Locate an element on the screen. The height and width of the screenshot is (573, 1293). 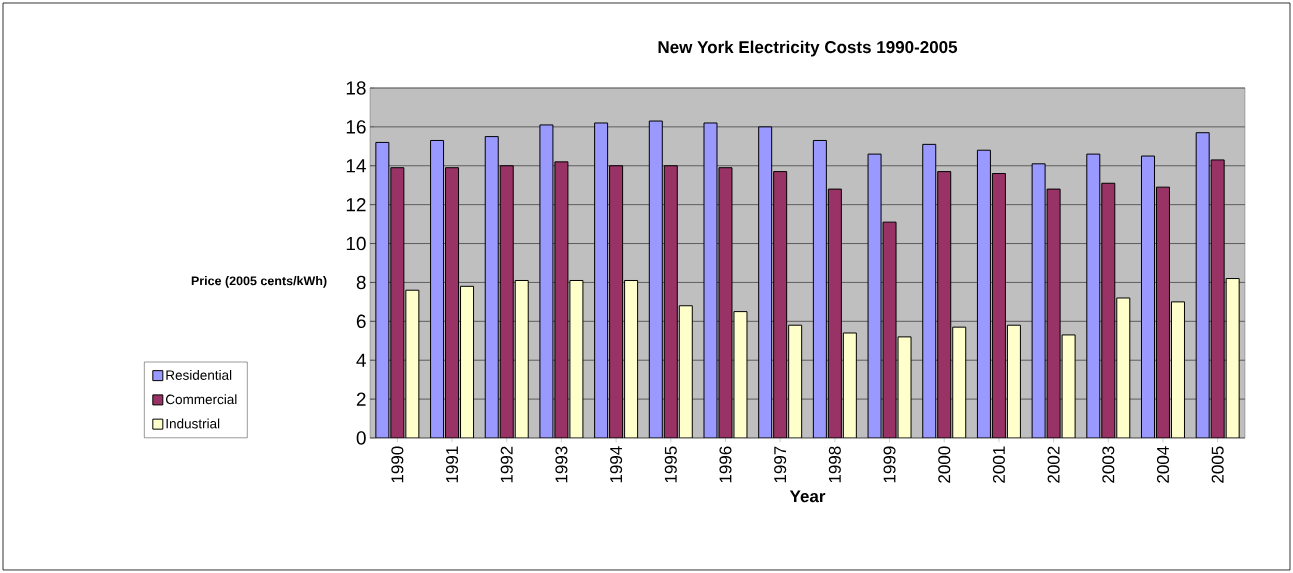
y-tick-label: 4 is located at coordinates (361, 360).